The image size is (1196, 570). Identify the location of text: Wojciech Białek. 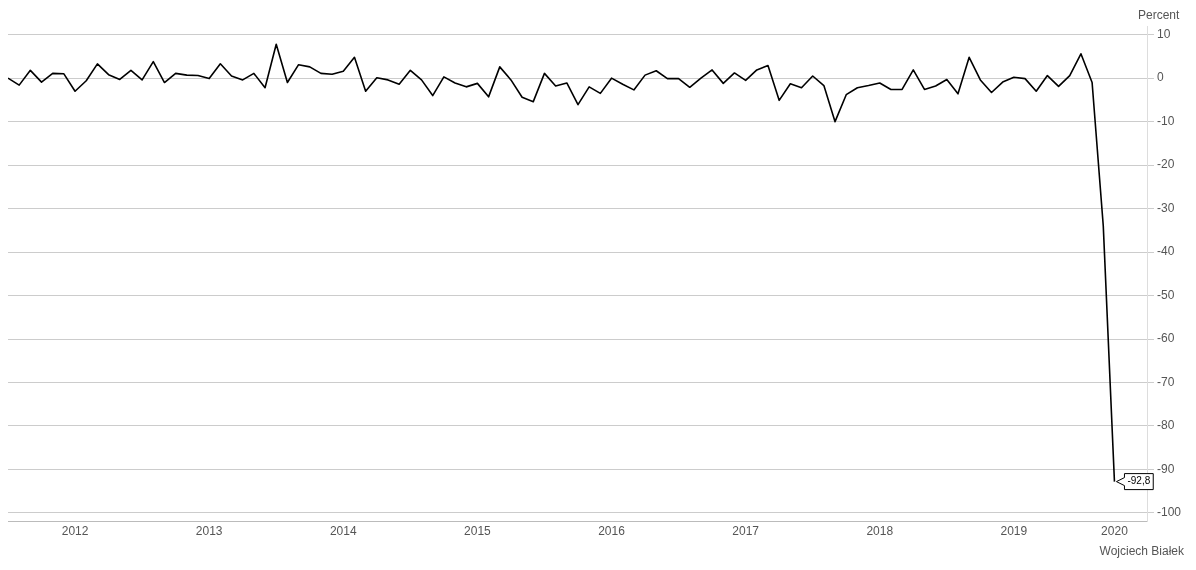
(1142, 551).